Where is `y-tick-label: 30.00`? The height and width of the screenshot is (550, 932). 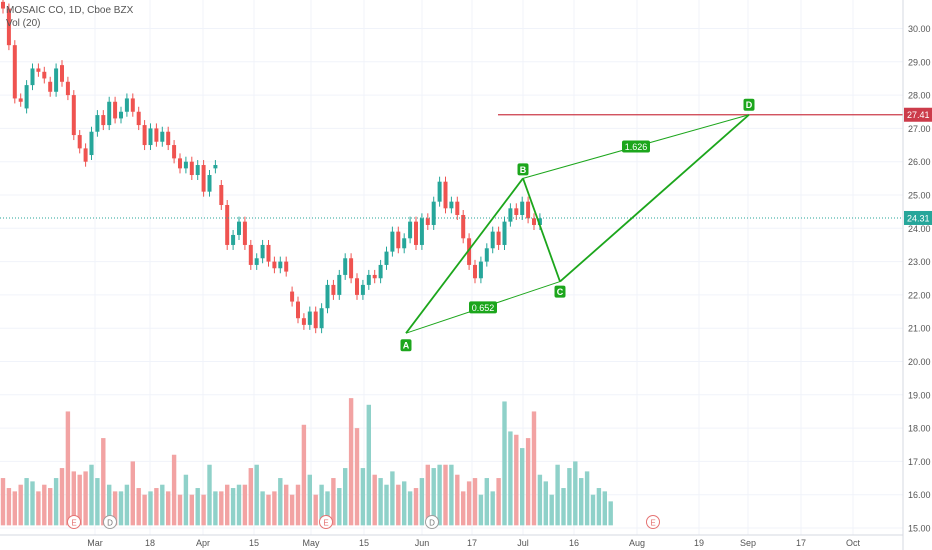
y-tick-label: 30.00 is located at coordinates (919, 29).